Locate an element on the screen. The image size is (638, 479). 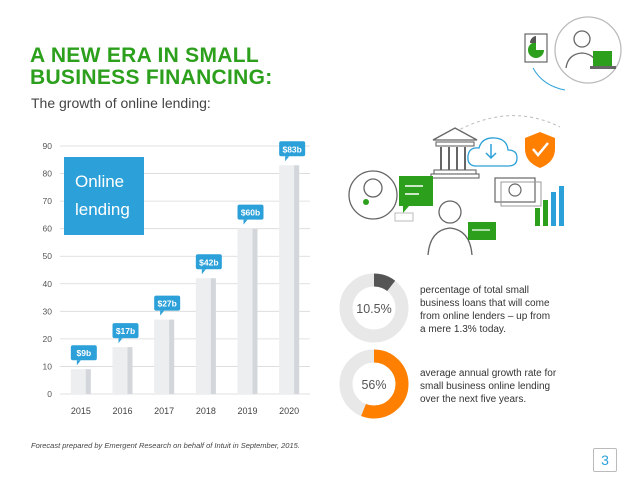
y-tick-label: 90 is located at coordinates (48, 146).